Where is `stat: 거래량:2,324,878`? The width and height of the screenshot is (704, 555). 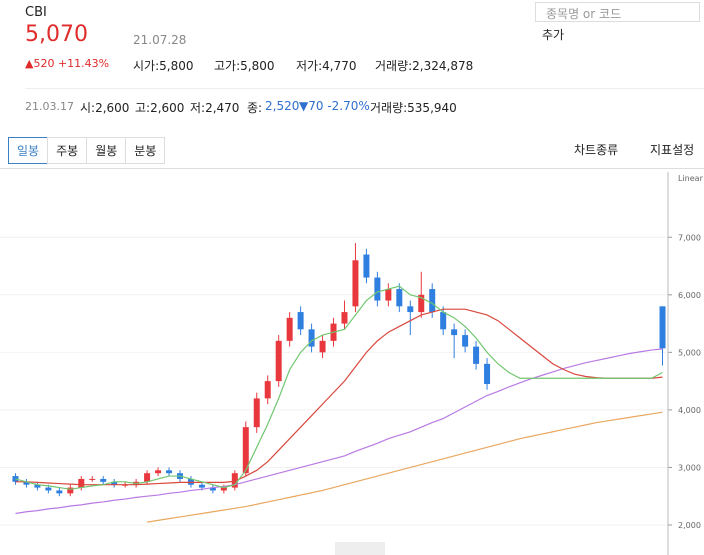
stat: 거래량:2,324,878 is located at coordinates (424, 66).